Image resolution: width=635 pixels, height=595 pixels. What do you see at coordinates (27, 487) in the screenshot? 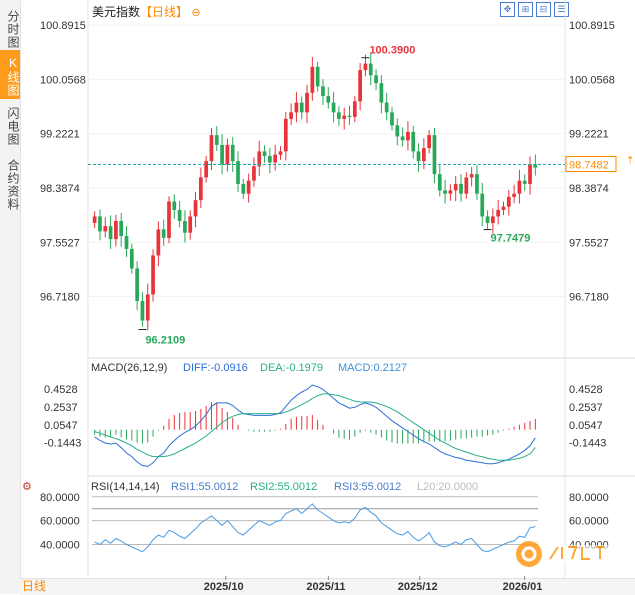
I see `rsi-settings-icon: ⚙` at bounding box center [27, 487].